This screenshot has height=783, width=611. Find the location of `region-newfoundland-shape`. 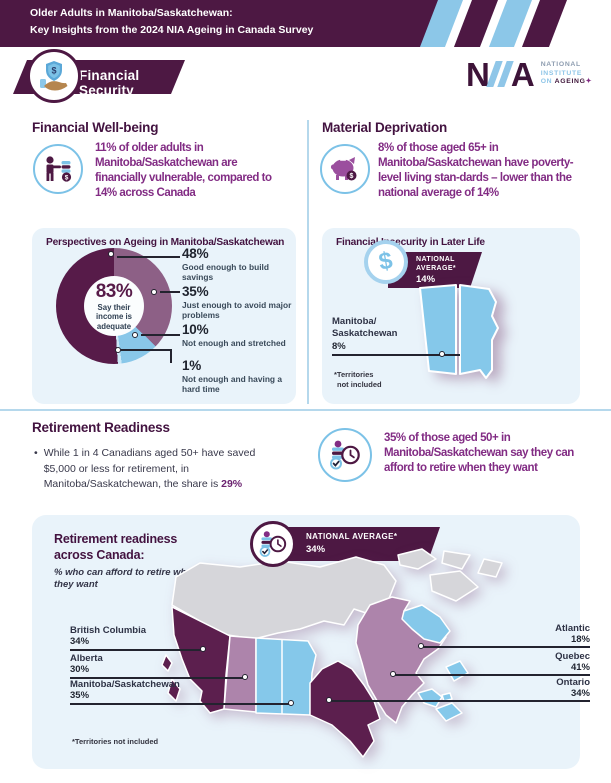

region-newfoundland-shape is located at coordinates (457, 671).